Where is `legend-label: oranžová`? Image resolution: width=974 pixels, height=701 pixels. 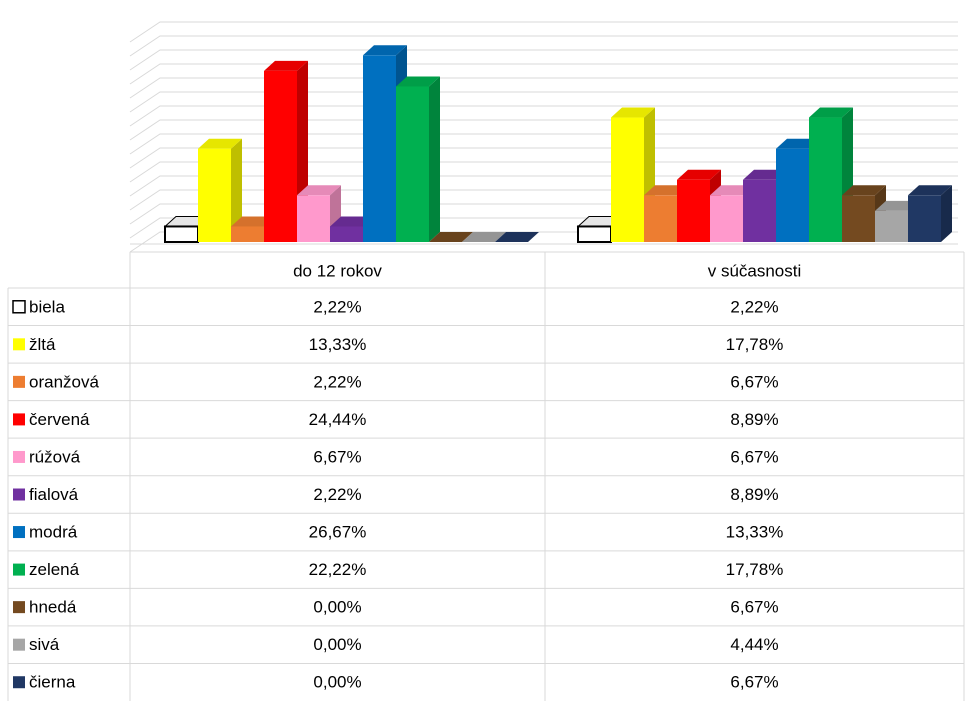 legend-label: oranžová is located at coordinates (64, 381).